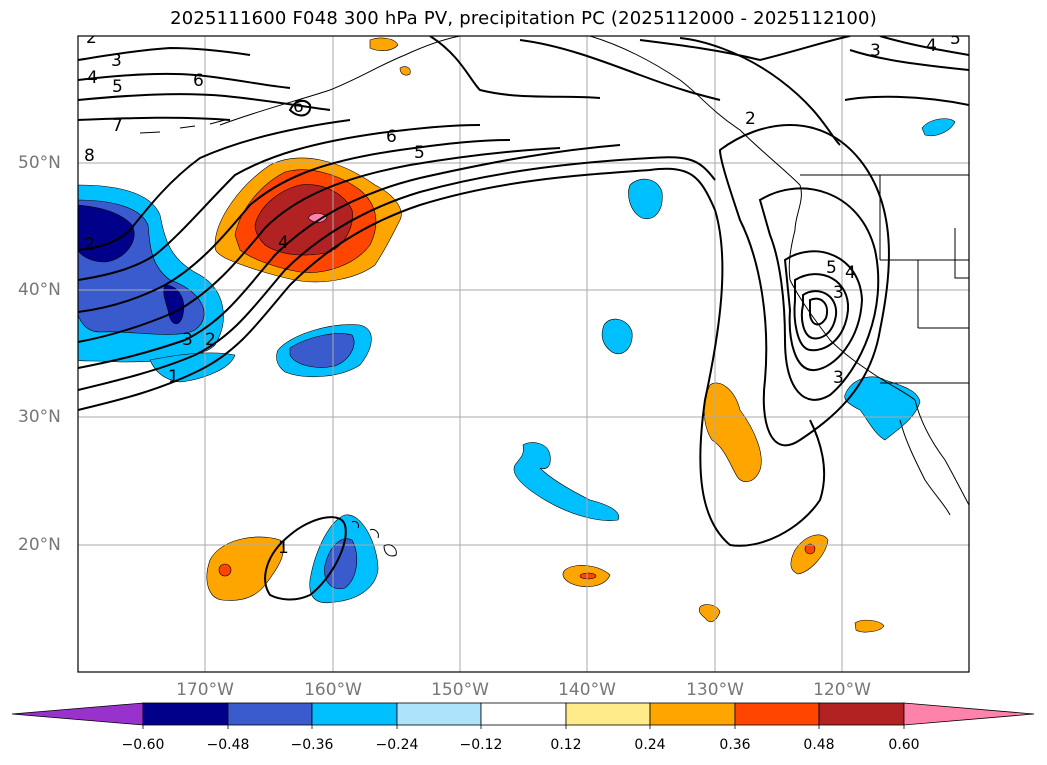 This screenshot has height=765, width=1047. What do you see at coordinates (969, 714) in the screenshot?
I see `colorbar-extend-high` at bounding box center [969, 714].